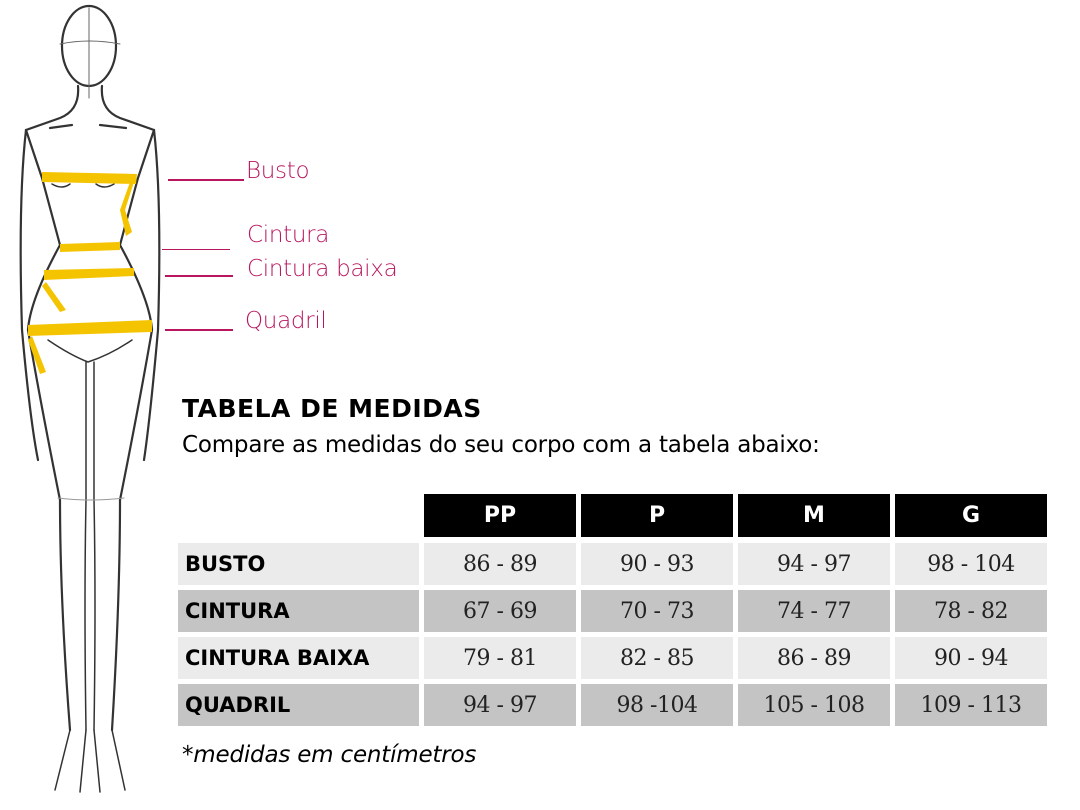 Image resolution: width=1080 pixels, height=810 pixels. Describe the element at coordinates (298, 705) in the screenshot. I see `row-label: QUADRIL` at that location.